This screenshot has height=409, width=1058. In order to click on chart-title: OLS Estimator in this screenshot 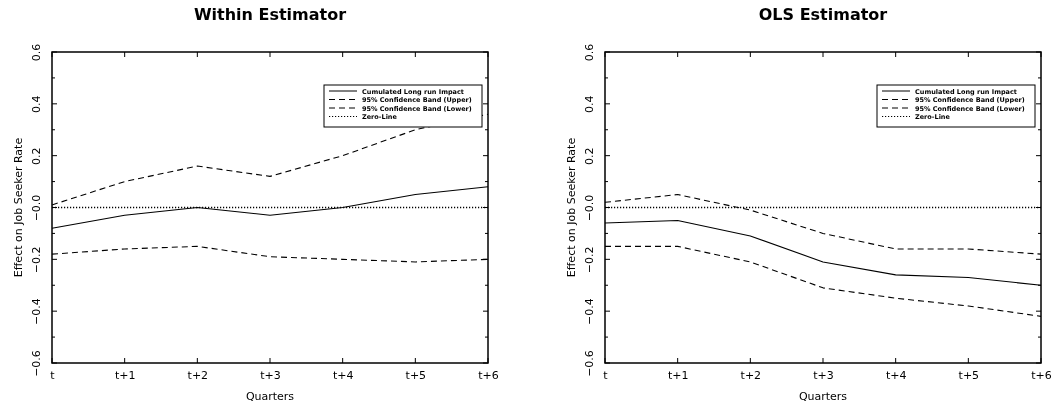, I will do `click(823, 14)`.